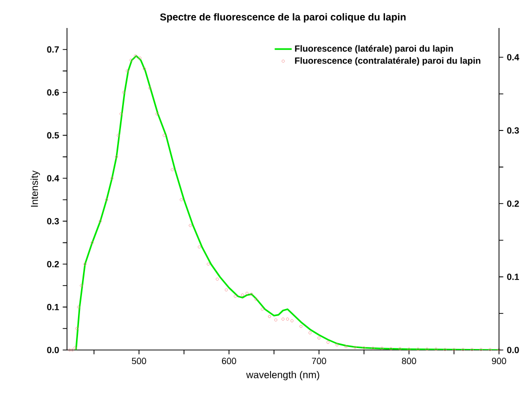 The height and width of the screenshot is (404, 530). Describe the element at coordinates (53, 307) in the screenshot. I see `y-tick-label: 0.1` at that location.